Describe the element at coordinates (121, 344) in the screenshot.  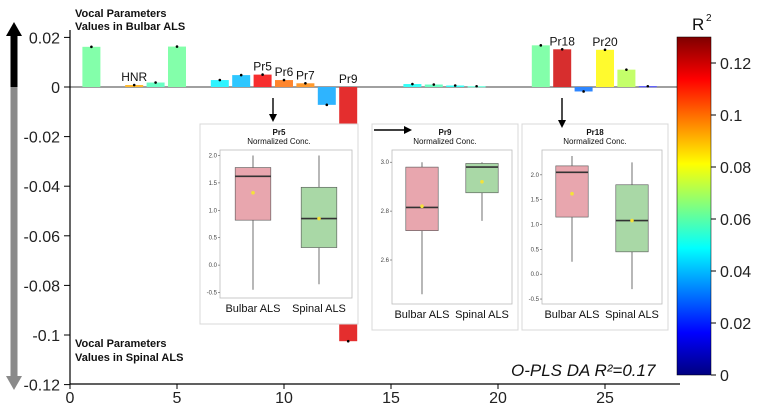
I see `bottom-annotation-line1: Vocal Parameters` at that location.